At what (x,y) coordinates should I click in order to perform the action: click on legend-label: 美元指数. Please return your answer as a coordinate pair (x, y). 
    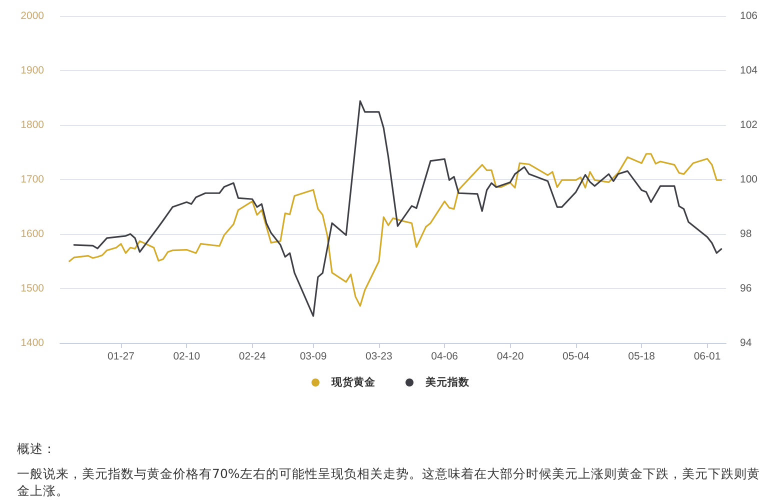
    Looking at the image, I should click on (447, 382).